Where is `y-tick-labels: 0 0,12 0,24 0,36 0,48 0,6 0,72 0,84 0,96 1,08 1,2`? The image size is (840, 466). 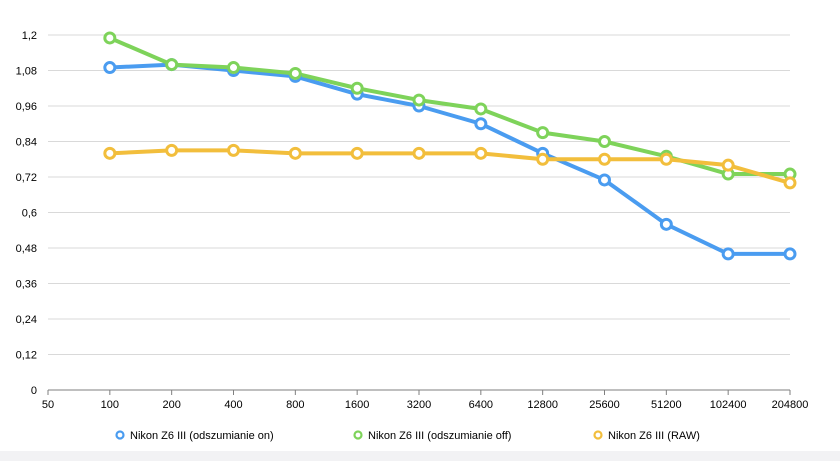
y-tick-labels: 0 0,12 0,24 0,36 0,48 0,6 0,72 0,84 0,96 1,08 1,2 is located at coordinates (26, 213).